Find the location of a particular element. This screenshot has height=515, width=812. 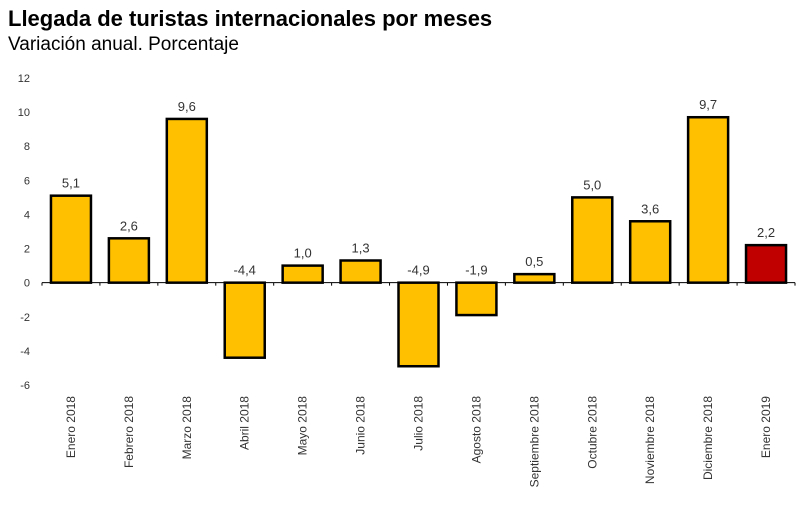

y-tick-label: -2 is located at coordinates (25, 318).